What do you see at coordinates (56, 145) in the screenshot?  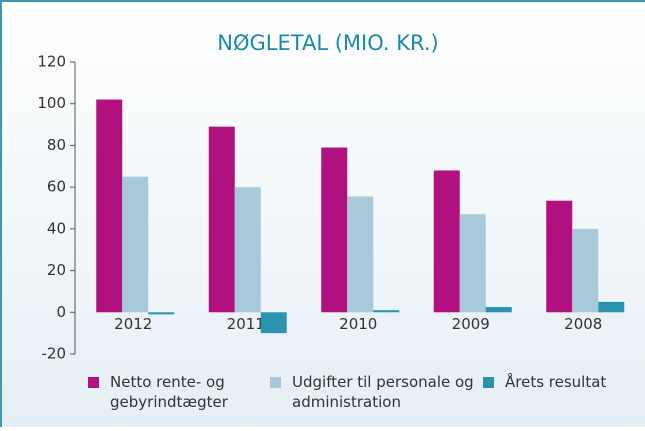 I see `y-tick-label: 80` at bounding box center [56, 145].